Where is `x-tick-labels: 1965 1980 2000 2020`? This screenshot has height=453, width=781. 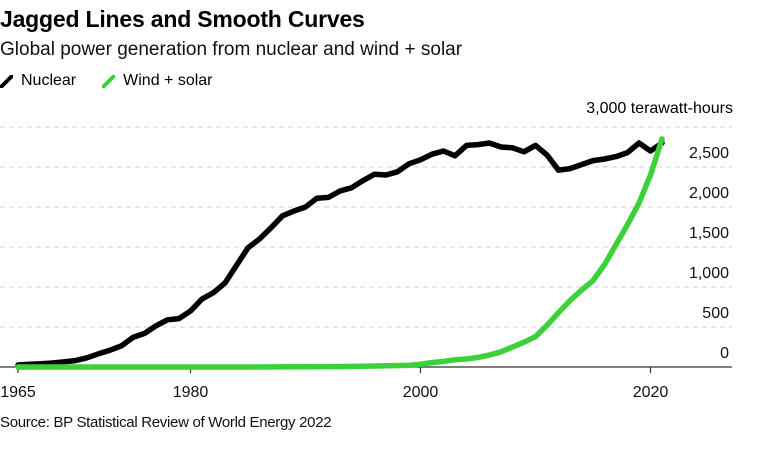
x-tick-labels: 1965 1980 2000 2020 is located at coordinates (334, 392).